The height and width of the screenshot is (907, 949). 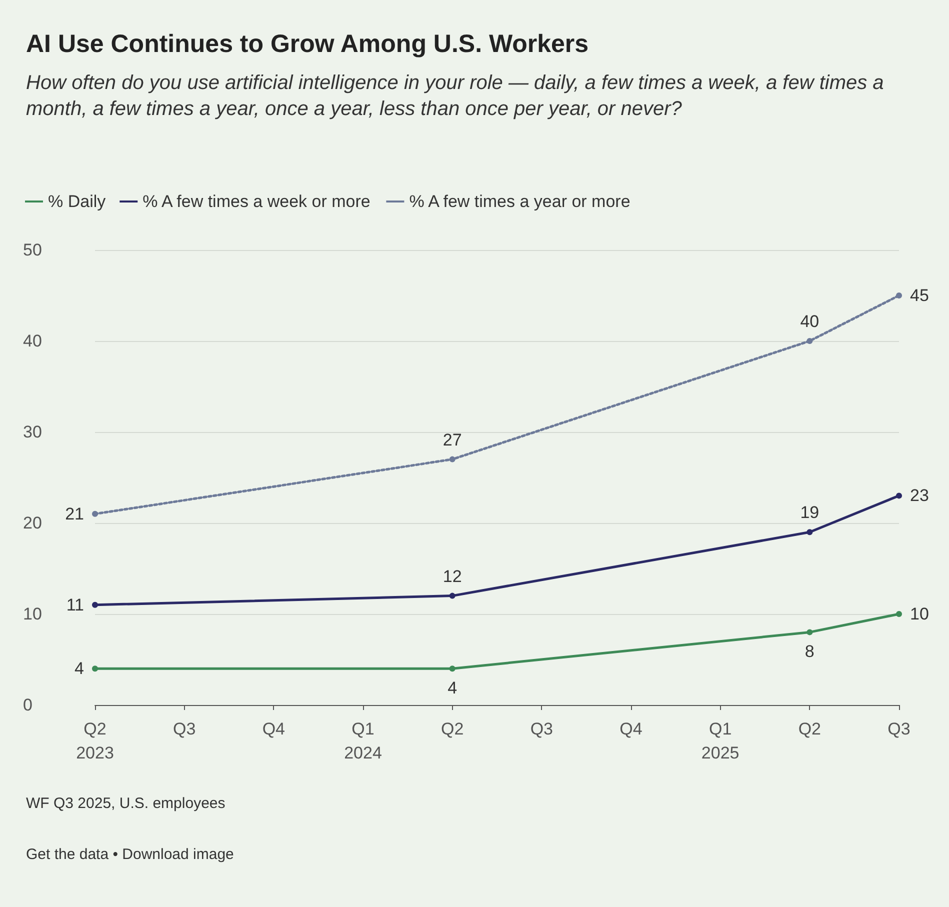 What do you see at coordinates (77, 201) in the screenshot?
I see `legend-label: % Daily` at bounding box center [77, 201].